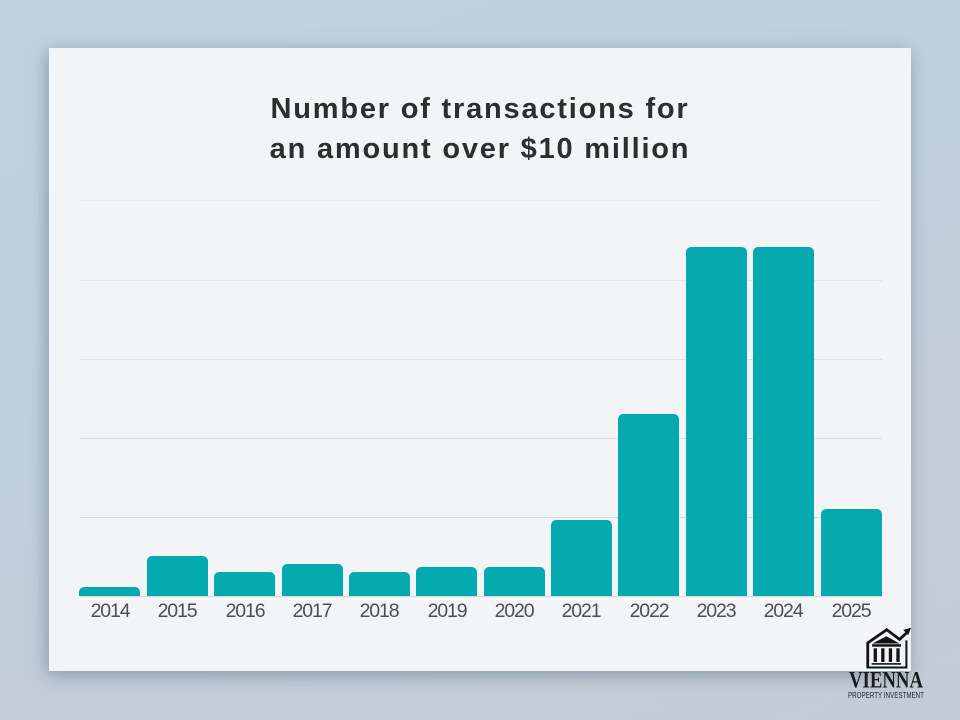 The width and height of the screenshot is (960, 720). What do you see at coordinates (886, 695) in the screenshot?
I see `svg-text: PROPERTY INVESTMENT` at bounding box center [886, 695].